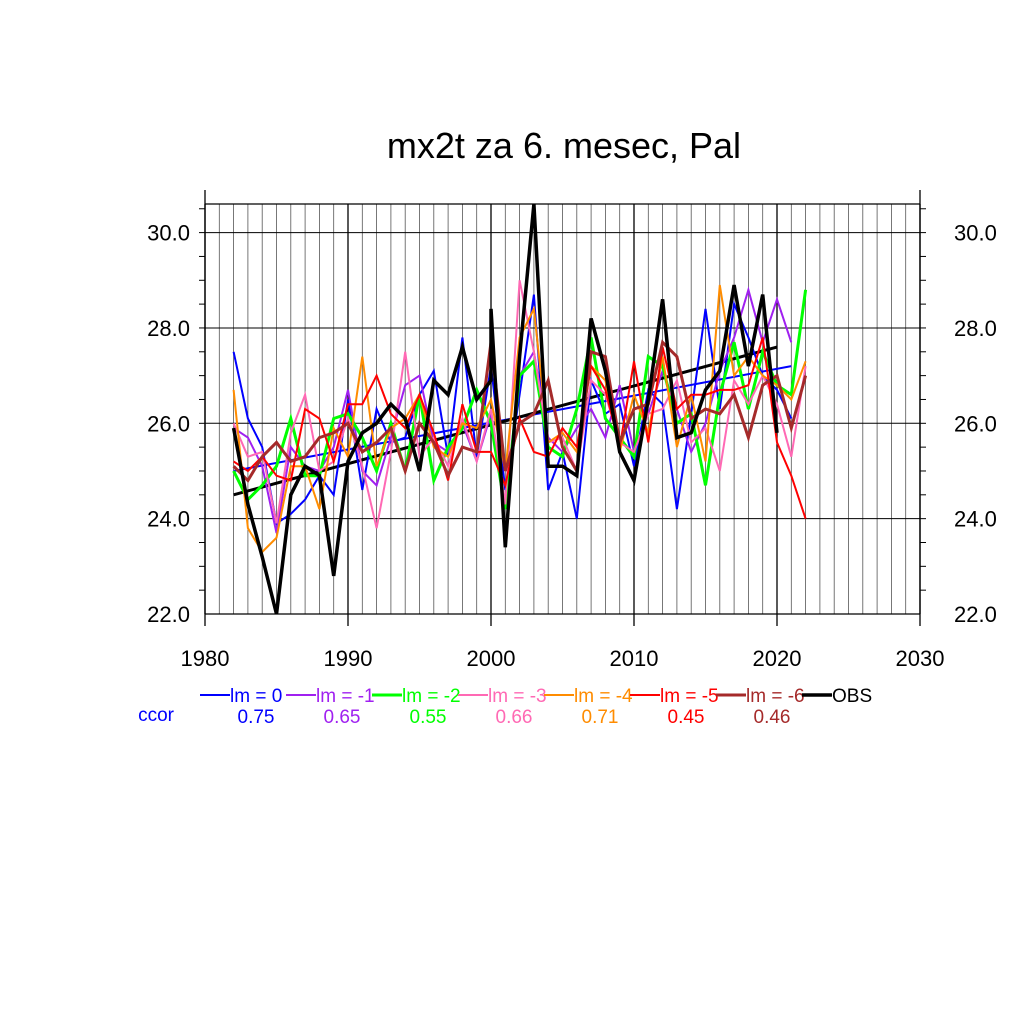 This screenshot has height=1024, width=1024. Describe the element at coordinates (772, 717) in the screenshot. I see `legend-corr-value: 0.46` at that location.